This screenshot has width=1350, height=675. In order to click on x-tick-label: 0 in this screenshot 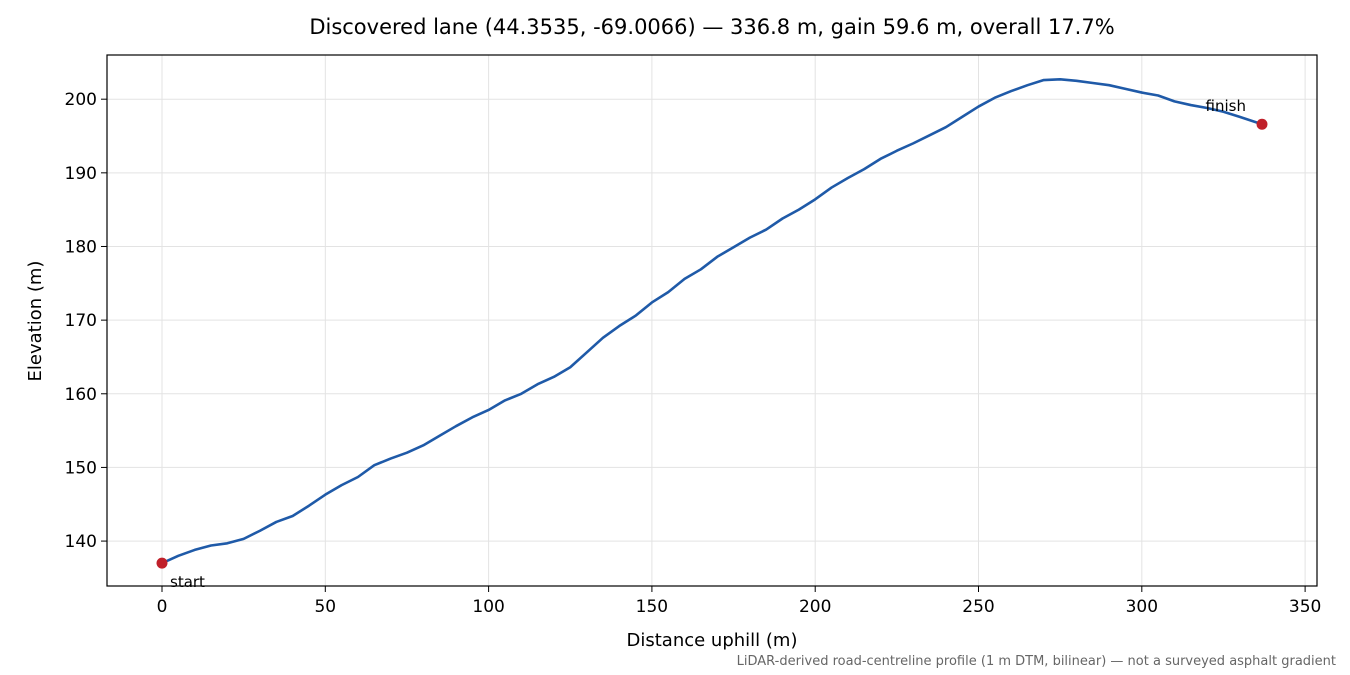, I will do `click(162, 607)`.